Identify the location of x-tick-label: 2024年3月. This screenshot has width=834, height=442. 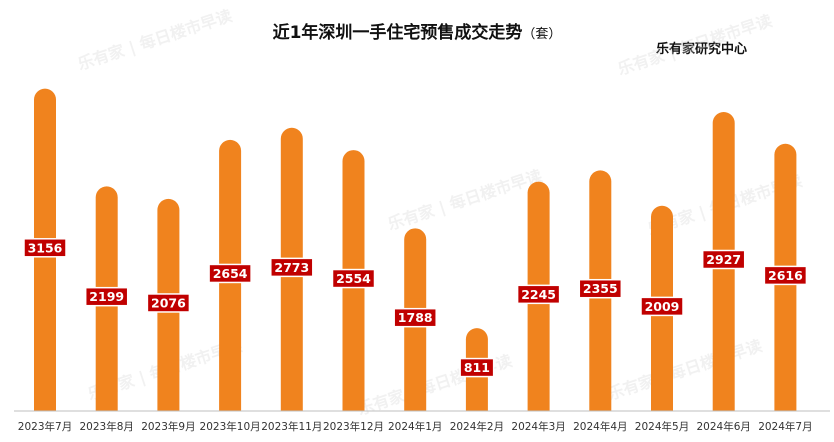
(538, 426).